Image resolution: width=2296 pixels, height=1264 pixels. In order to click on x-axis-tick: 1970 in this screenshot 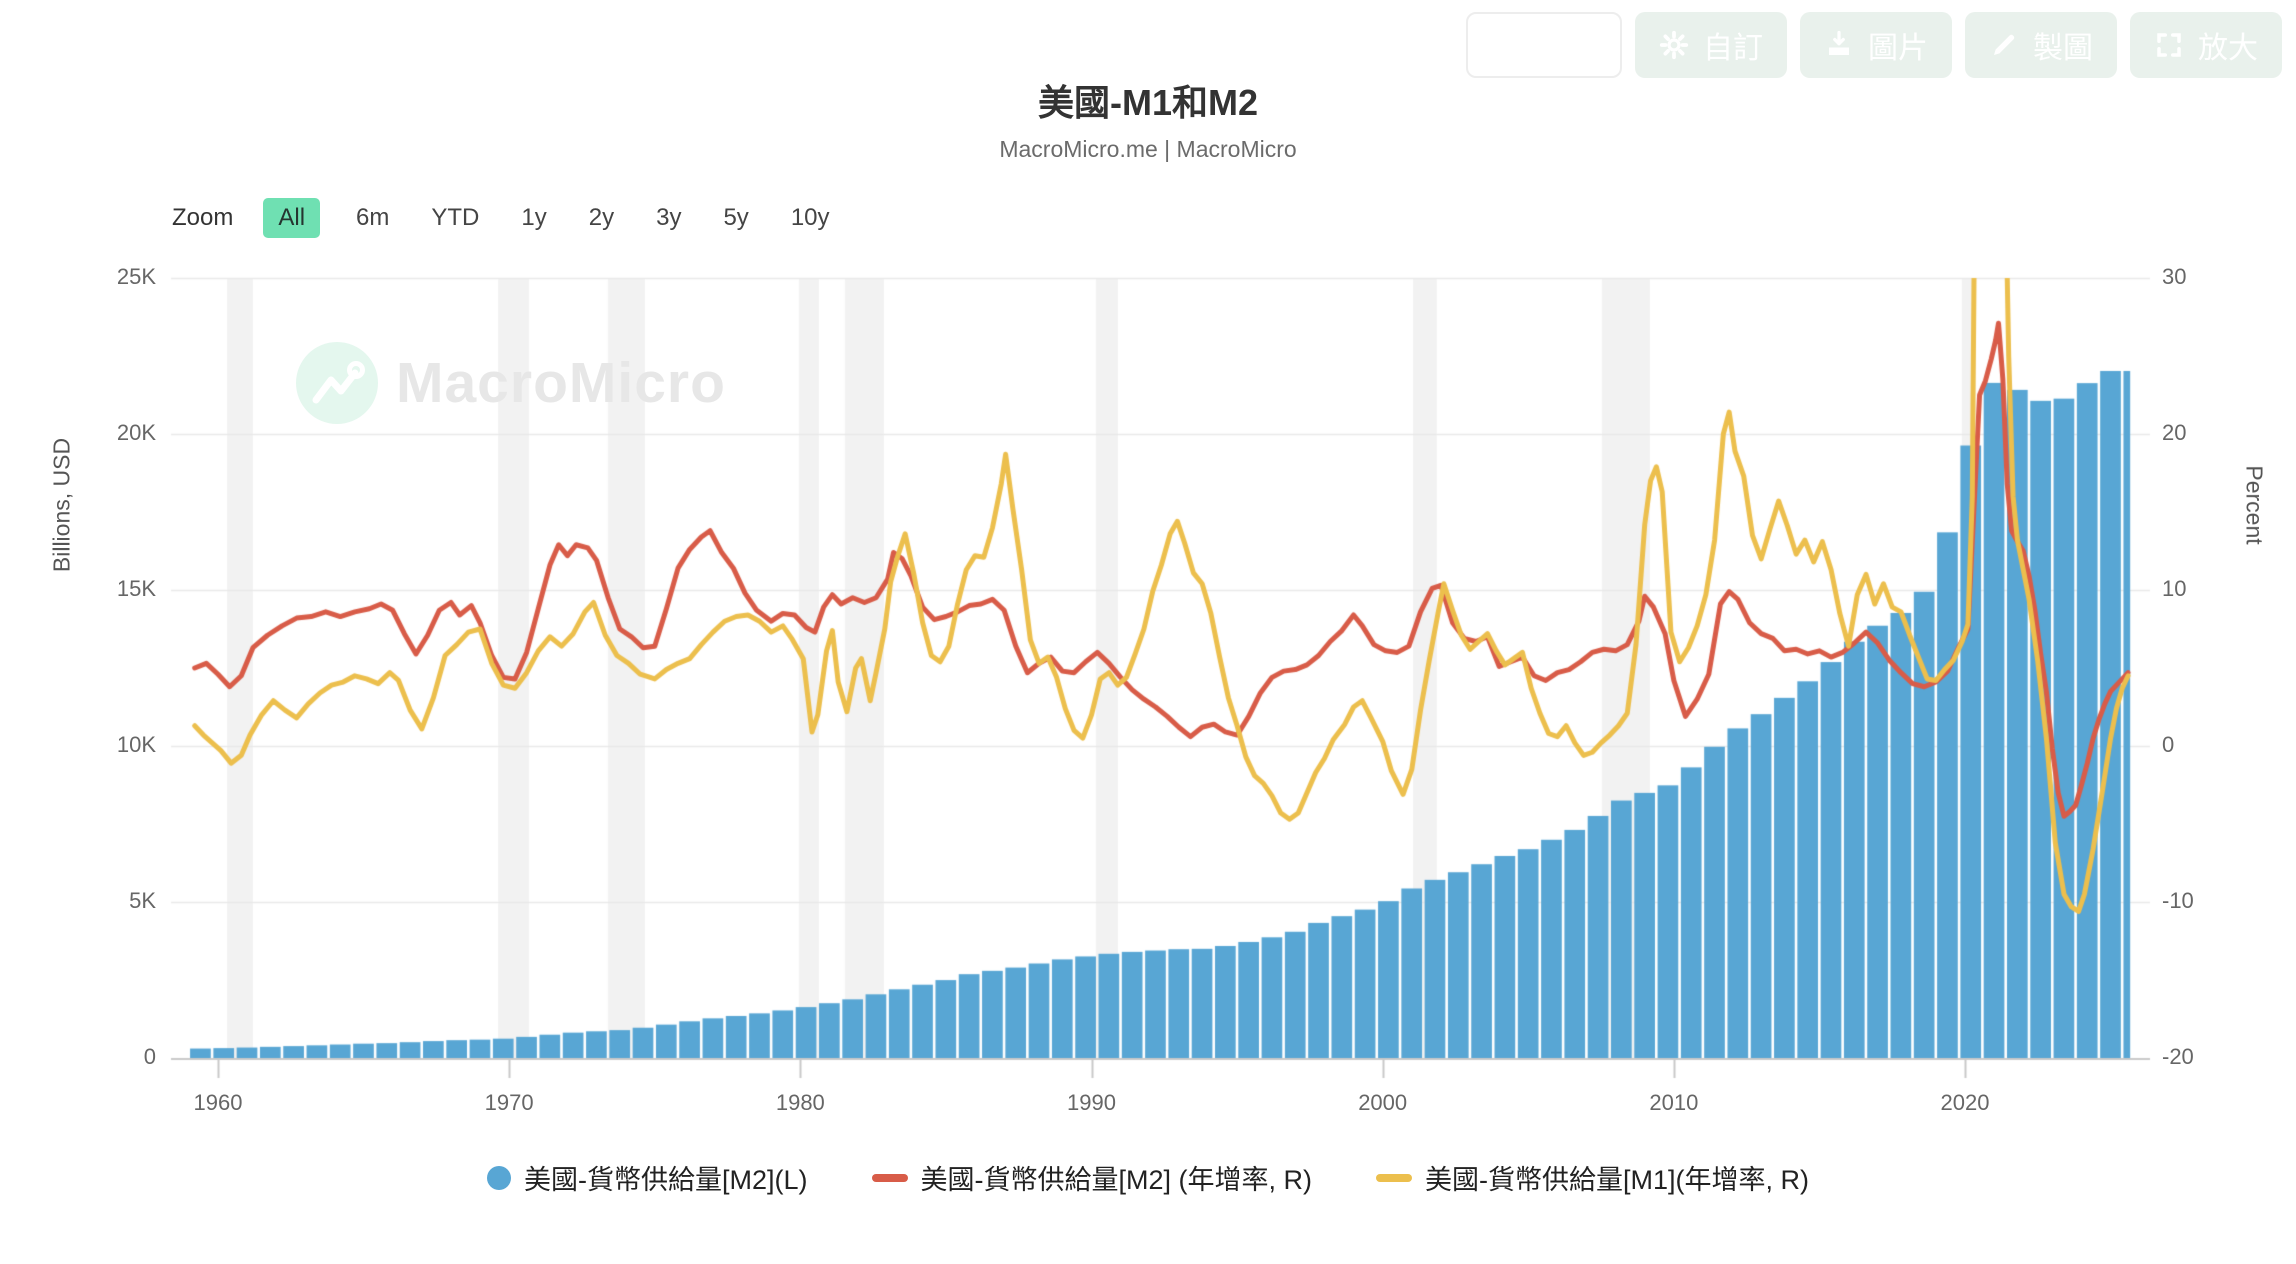, I will do `click(509, 1102)`.